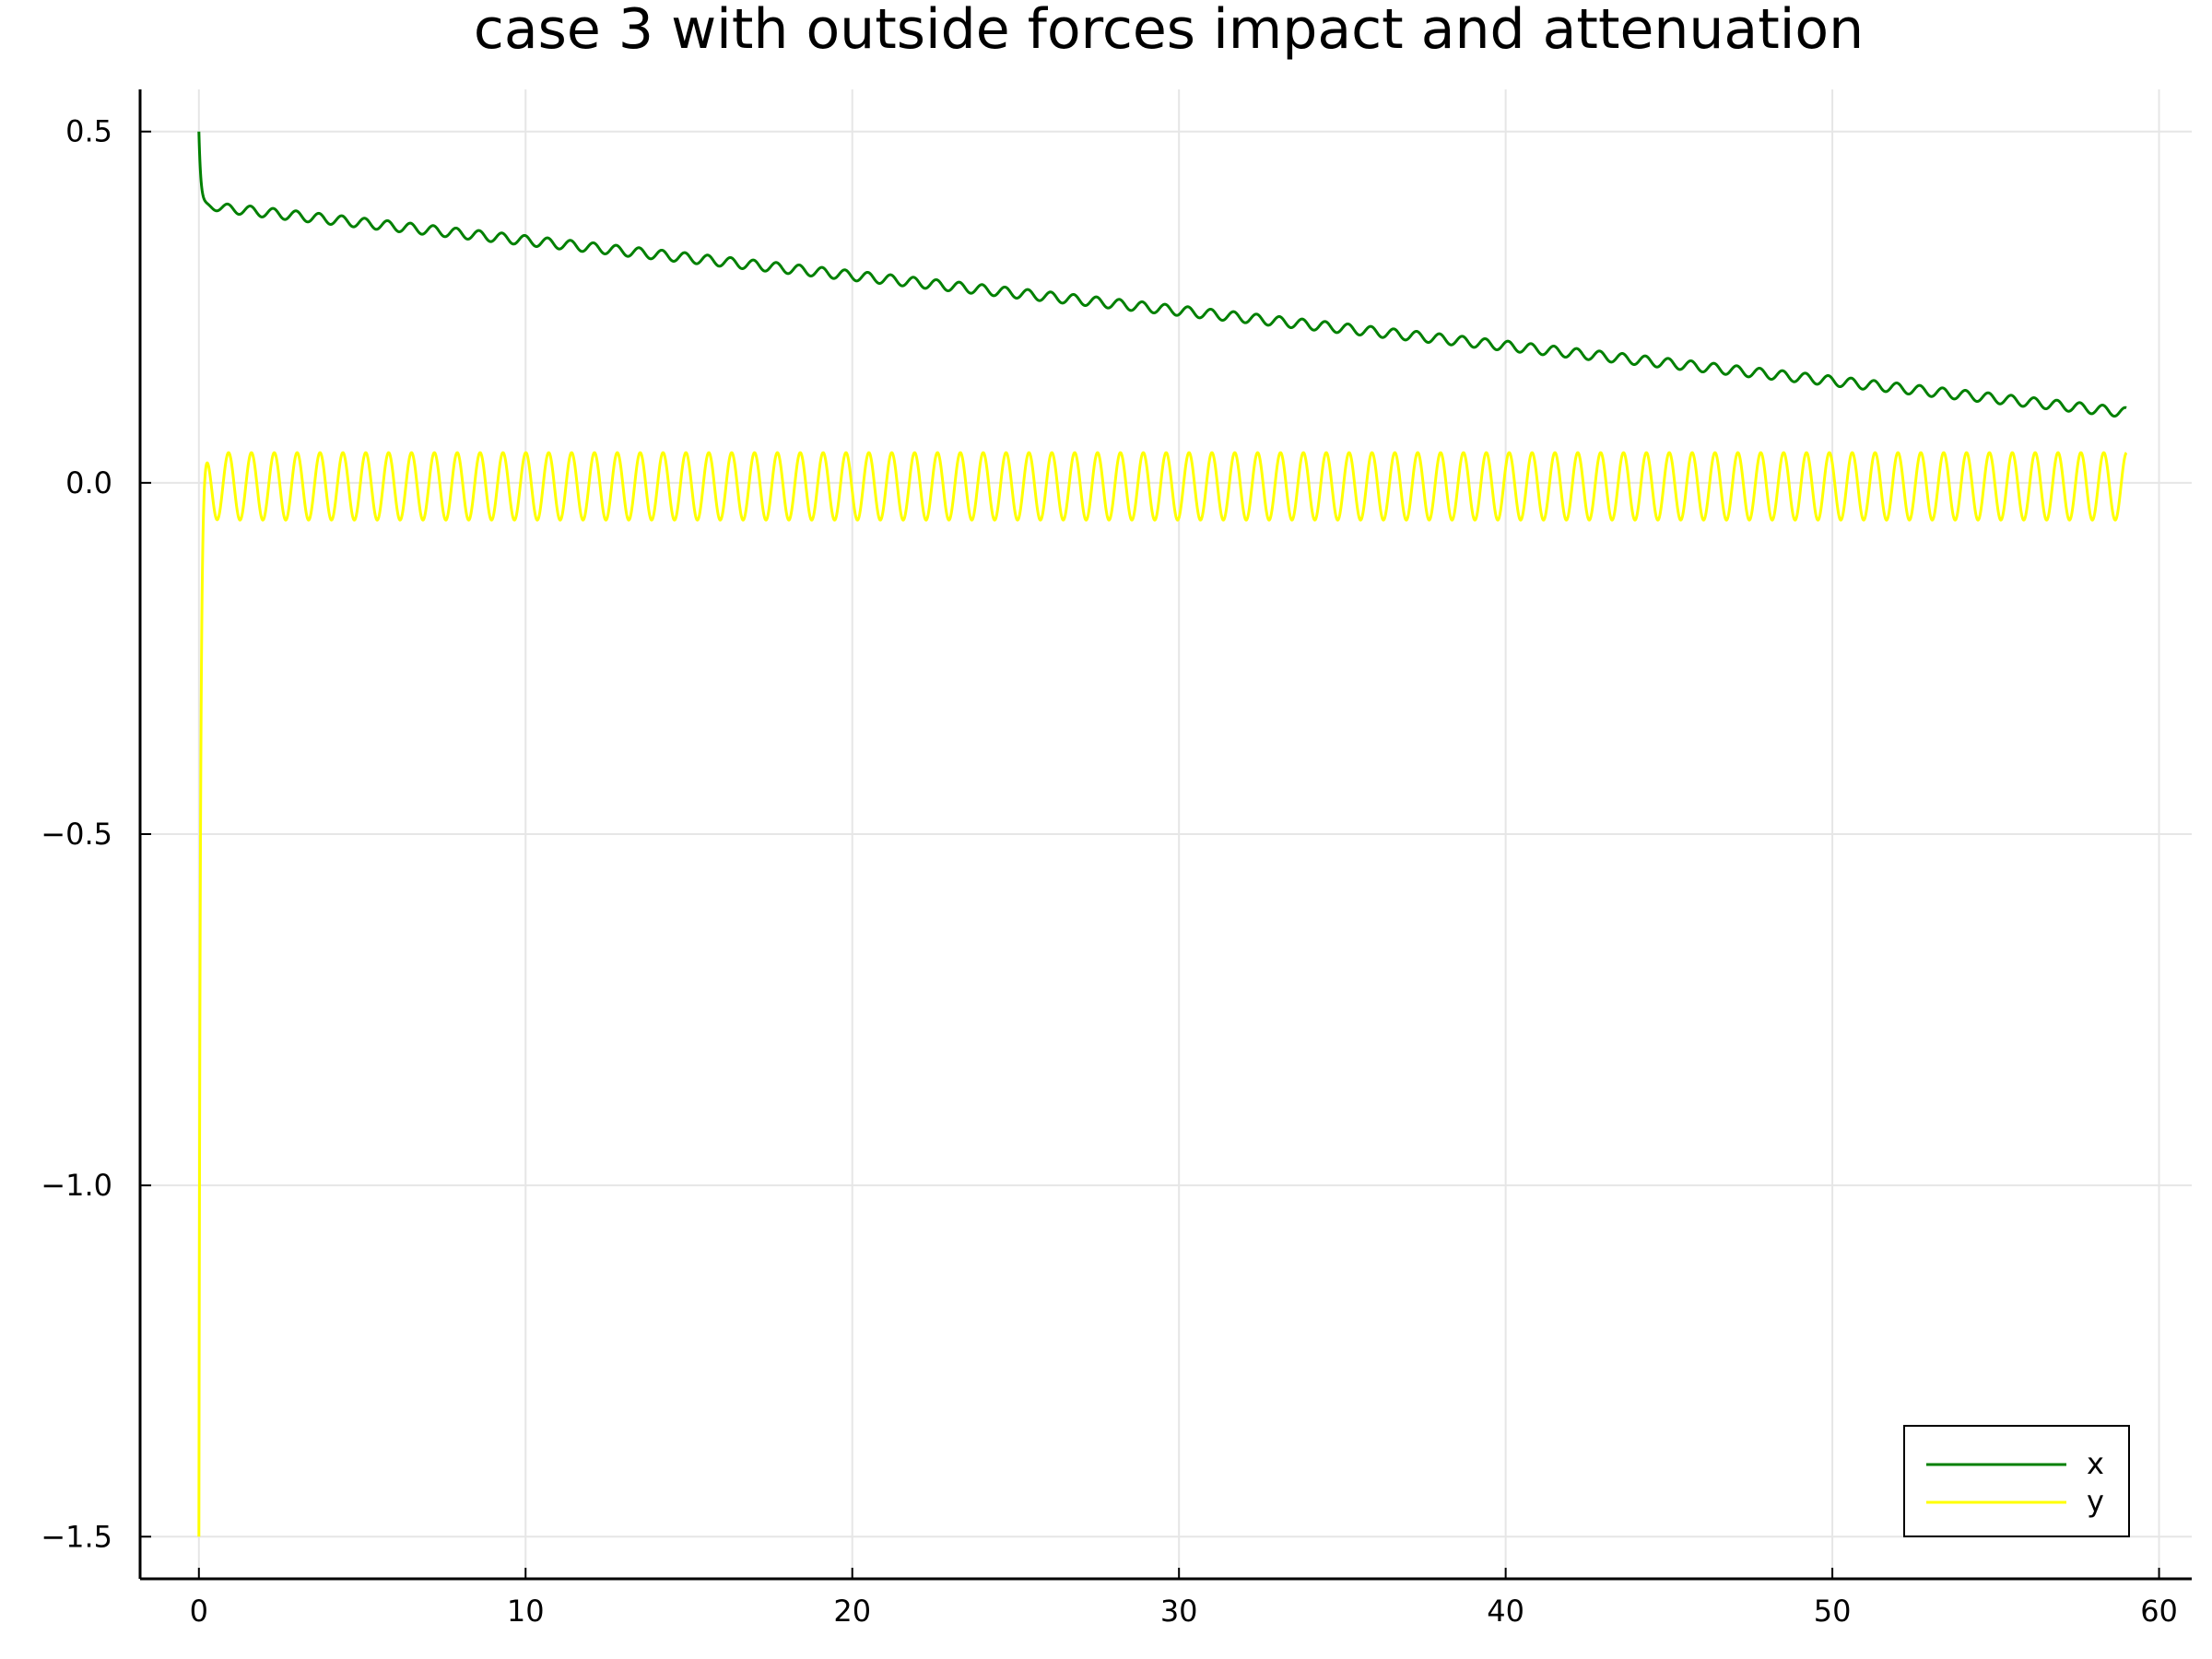 This screenshot has height=1659, width=2212. I want to click on x-tick-label: 20, so click(852, 1611).